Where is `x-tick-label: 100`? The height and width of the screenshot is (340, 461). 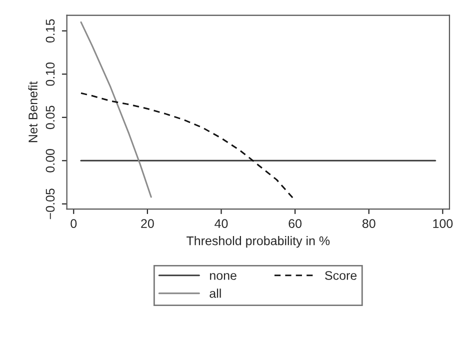 x-tick-label: 100 is located at coordinates (443, 223).